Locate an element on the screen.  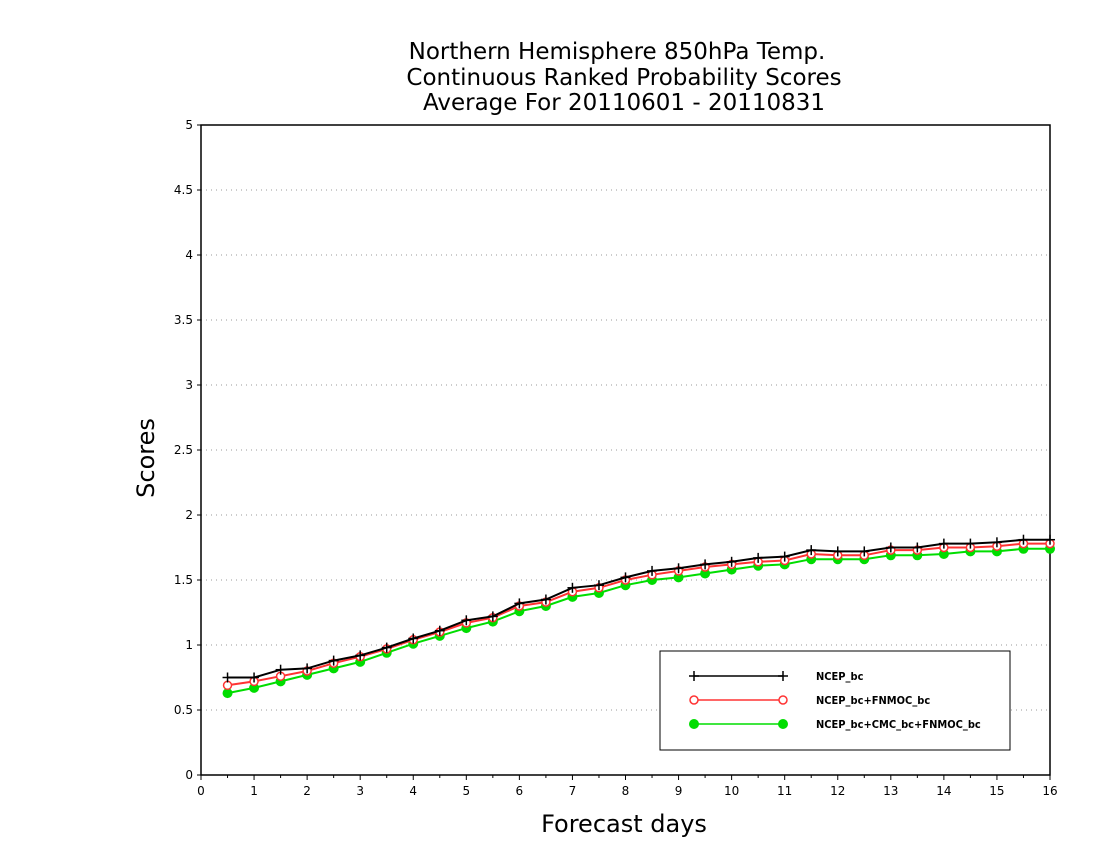
y-tick-label: 1.5 is located at coordinates (183, 580).